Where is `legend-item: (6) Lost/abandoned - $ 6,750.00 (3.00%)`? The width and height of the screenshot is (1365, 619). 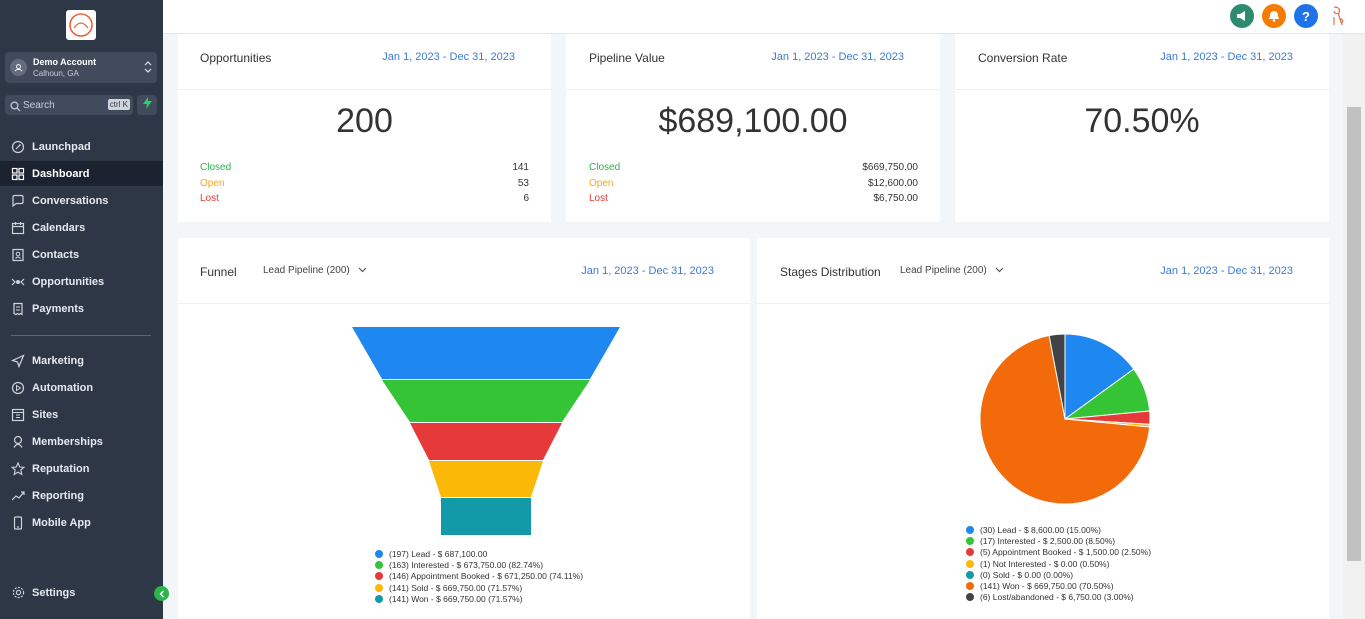 legend-item: (6) Lost/abandoned - $ 6,750.00 (3.00%) is located at coordinates (1058, 597).